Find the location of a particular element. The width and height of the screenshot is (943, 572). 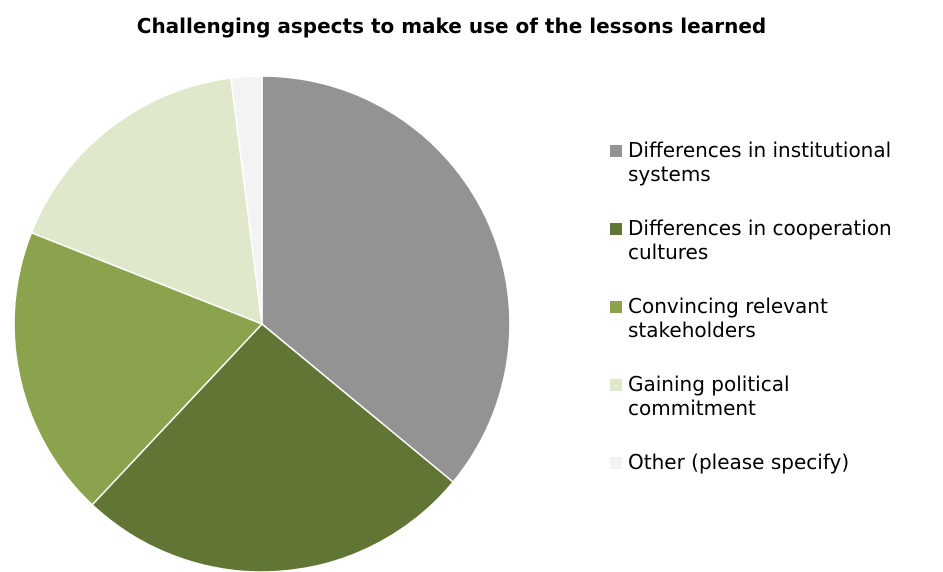

legend-label-line: Differences in institutional is located at coordinates (760, 150).